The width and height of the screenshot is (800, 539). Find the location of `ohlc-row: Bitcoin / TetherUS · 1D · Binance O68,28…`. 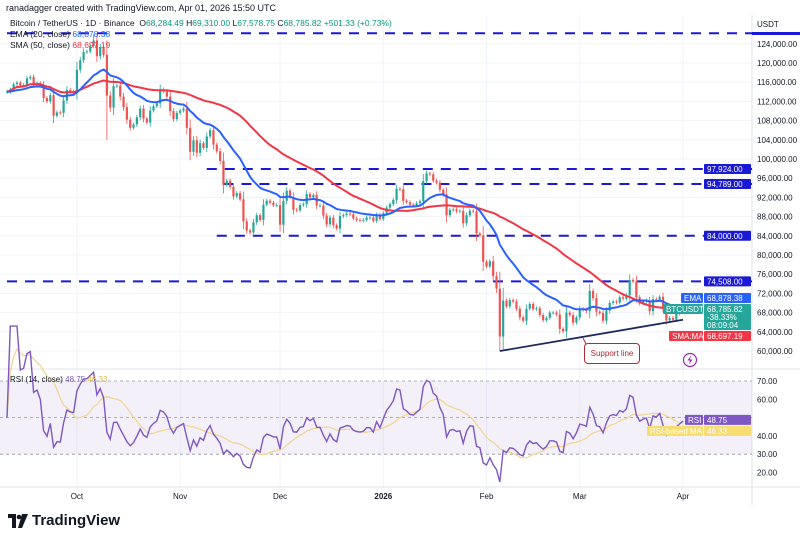

ohlc-row: Bitcoin / TetherUS · 1D · Binance O68,28… is located at coordinates (201, 23).